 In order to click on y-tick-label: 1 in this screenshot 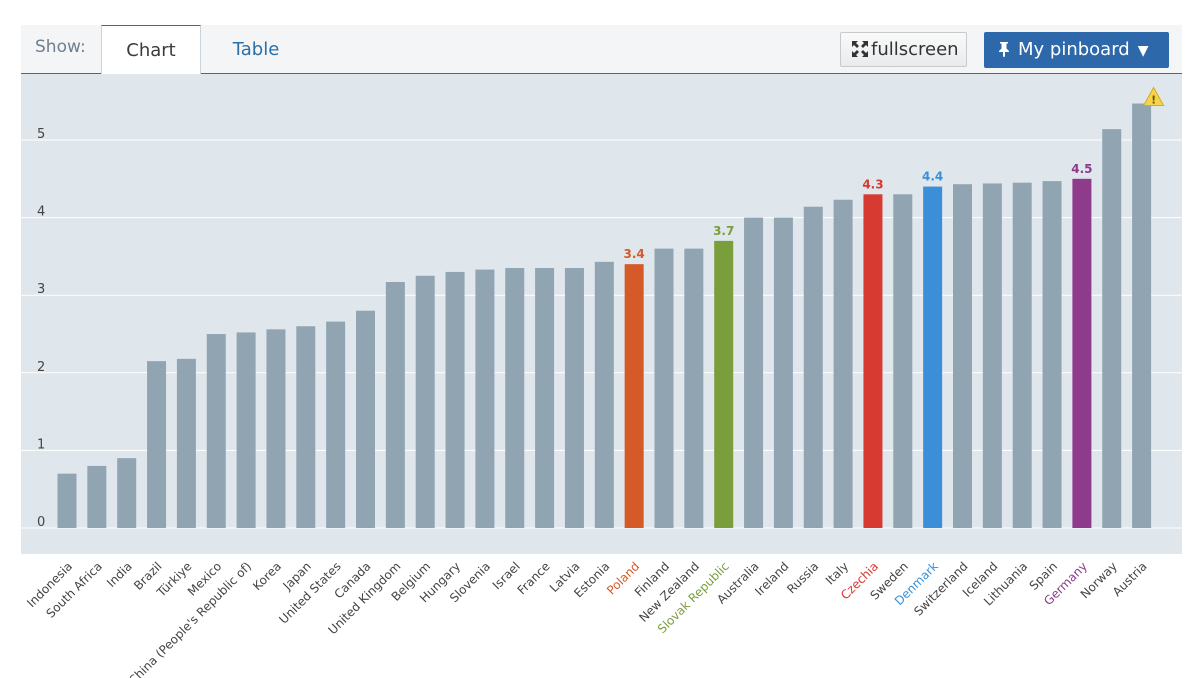, I will do `click(41, 444)`.